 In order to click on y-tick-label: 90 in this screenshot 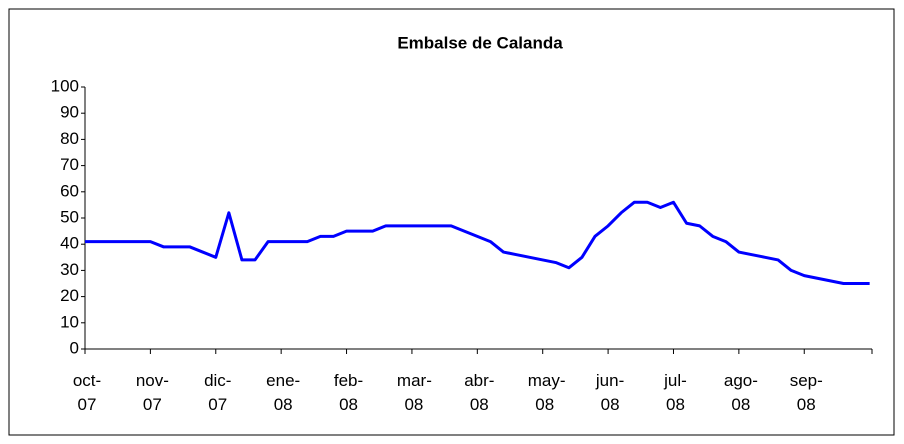, I will do `click(69, 112)`.